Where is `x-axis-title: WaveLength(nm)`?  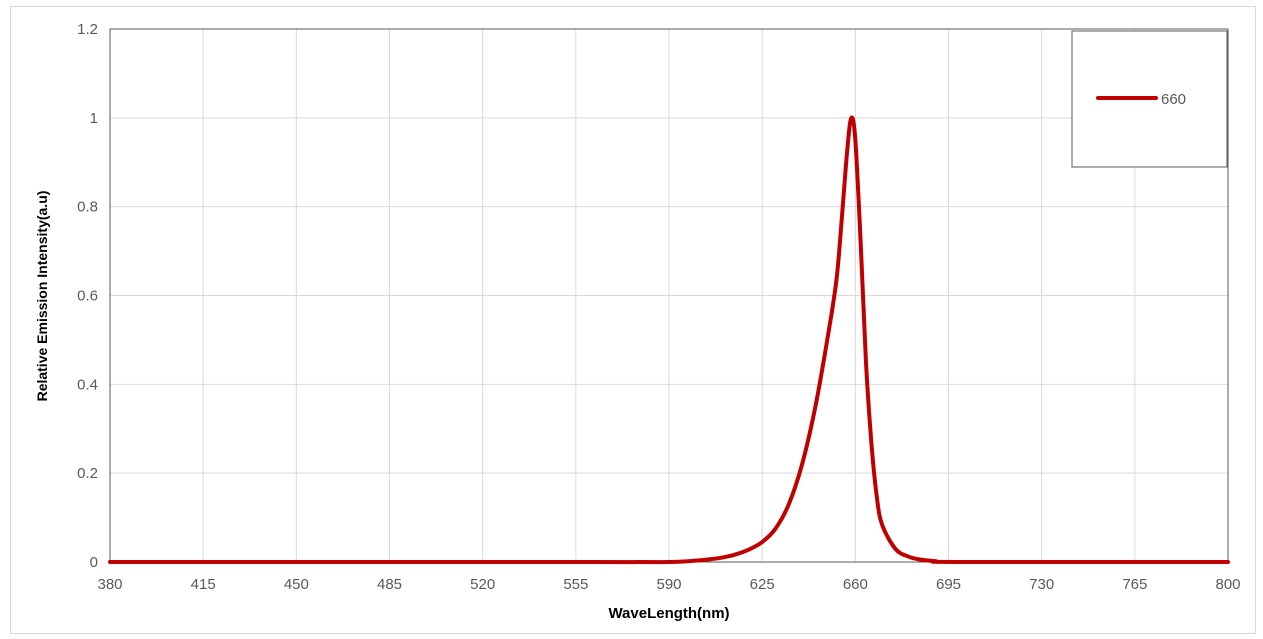
x-axis-title: WaveLength(nm) is located at coordinates (668, 613).